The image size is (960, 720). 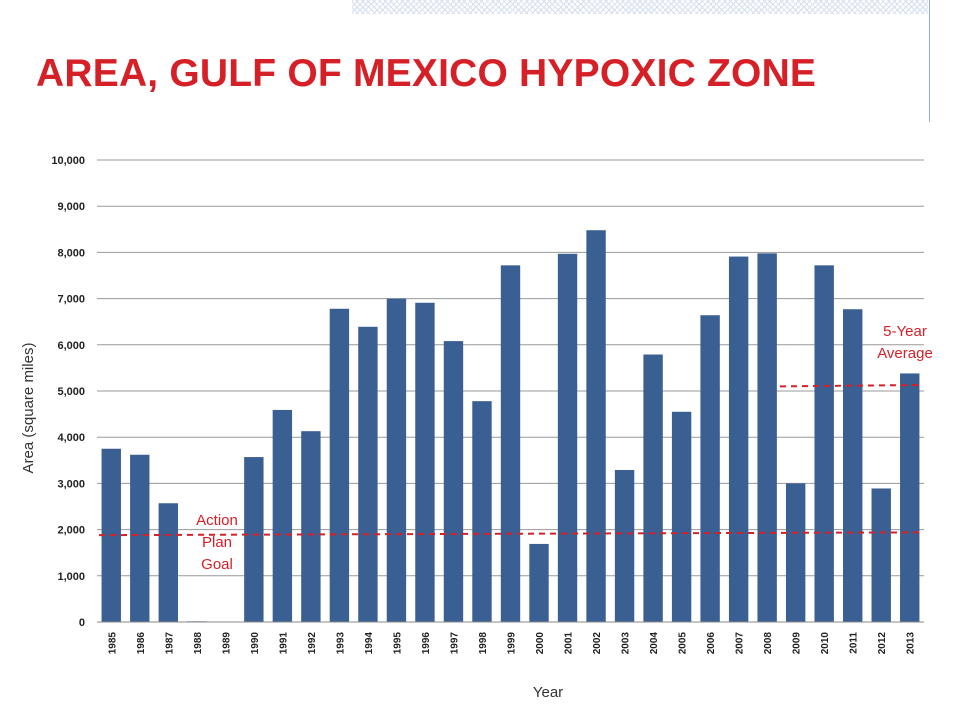 I want to click on bar-2011, so click(x=853, y=465).